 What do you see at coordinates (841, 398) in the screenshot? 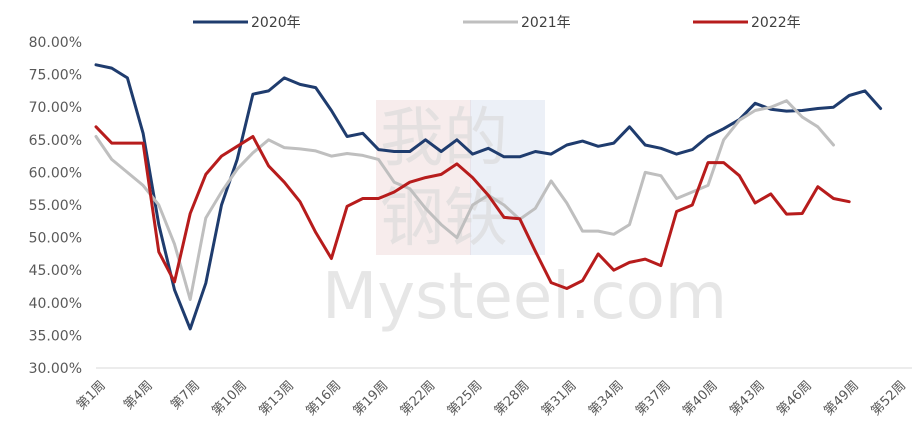
I see `x-tick-label: 第49周` at bounding box center [841, 398].